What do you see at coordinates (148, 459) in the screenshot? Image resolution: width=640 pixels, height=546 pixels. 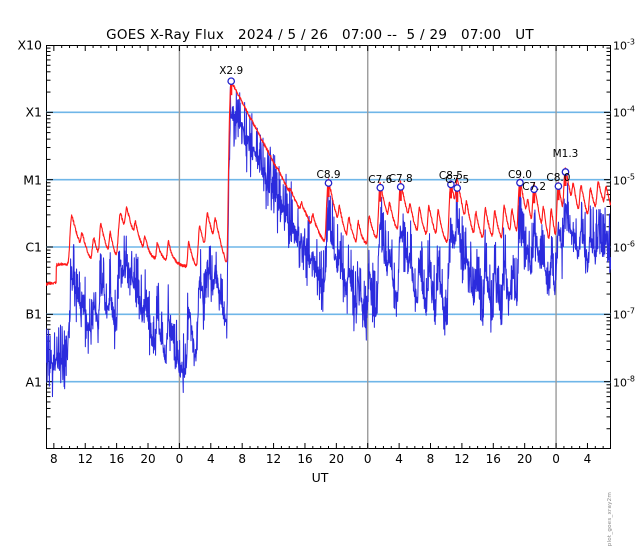 I see `x-axis-tick-3: 20` at bounding box center [148, 459].